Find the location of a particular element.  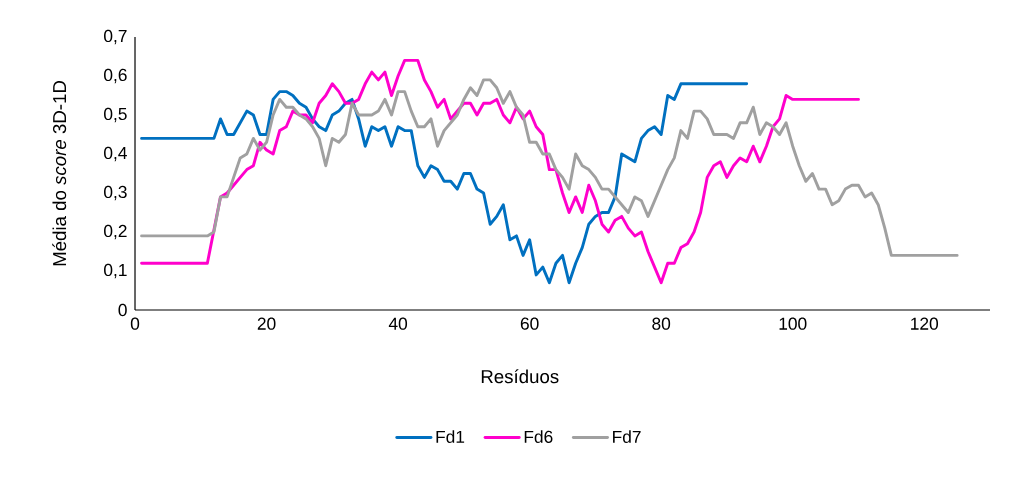

y-tick-label: 0 is located at coordinates (122, 310).